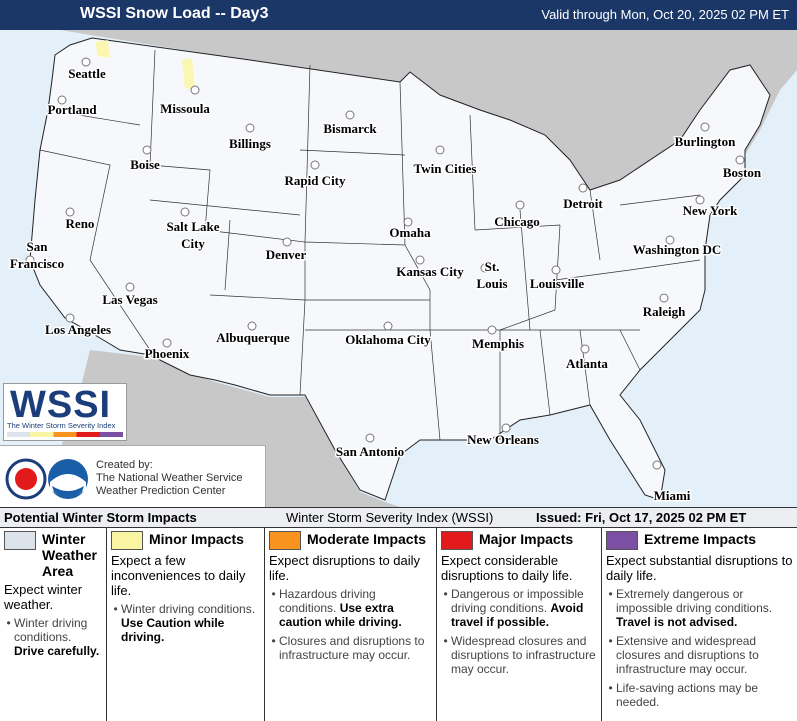  What do you see at coordinates (80, 223) in the screenshot?
I see `city-label: Reno` at bounding box center [80, 223].